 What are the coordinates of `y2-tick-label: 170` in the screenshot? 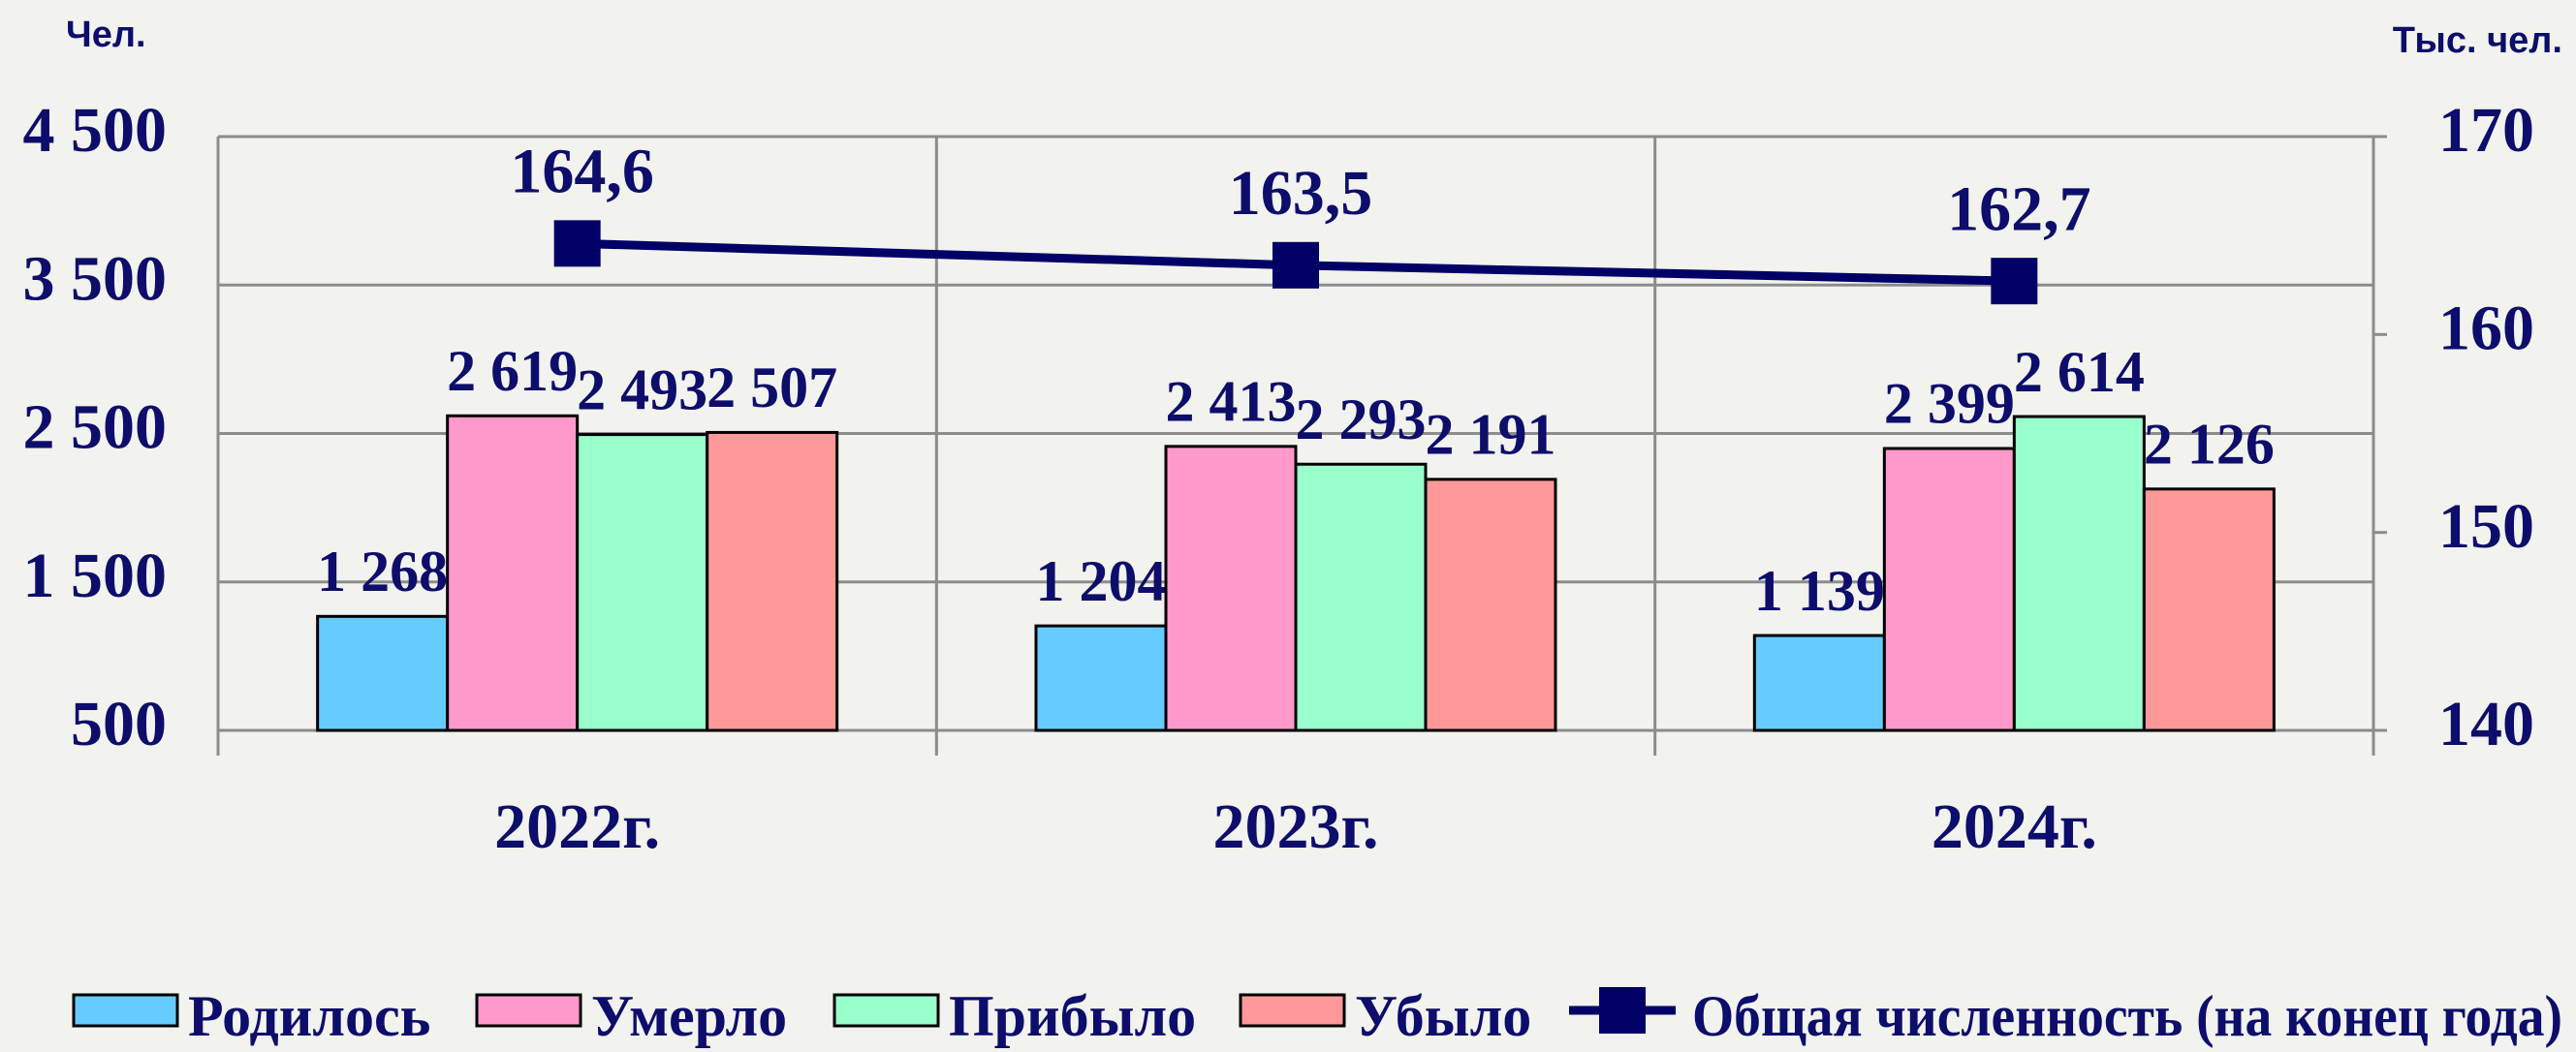 It's located at (2486, 131).